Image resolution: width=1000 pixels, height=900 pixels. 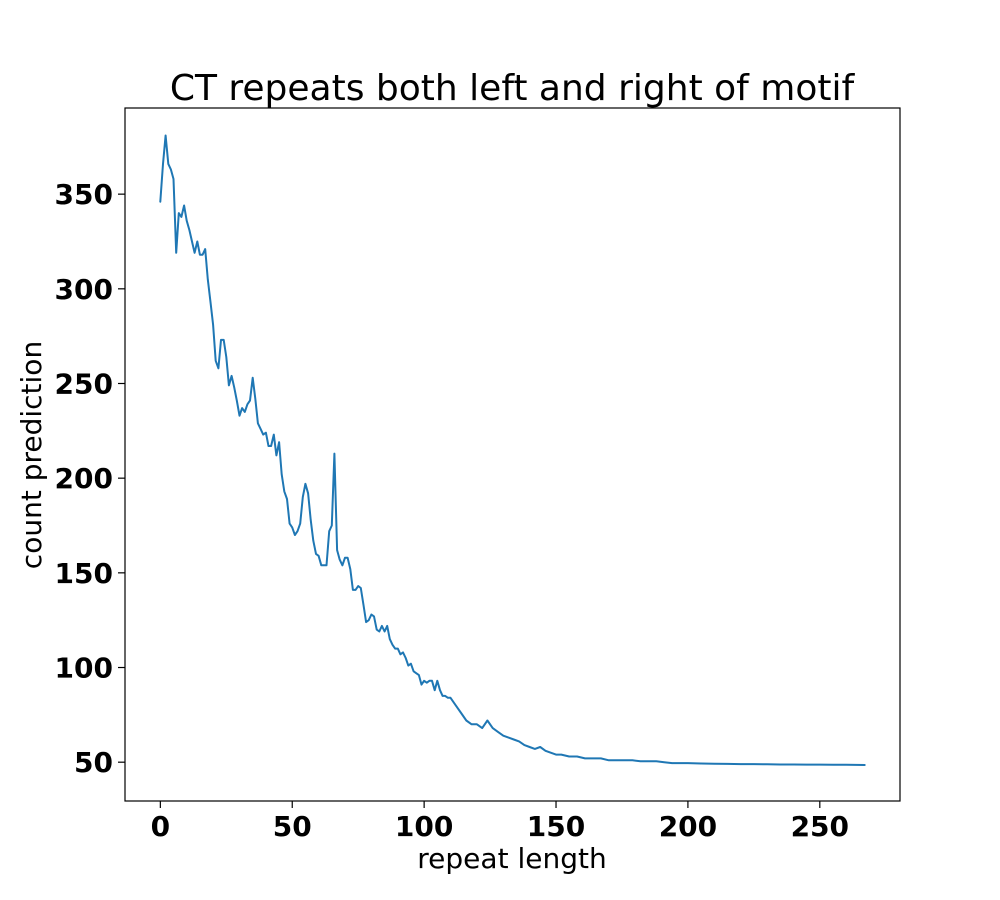 I want to click on y-tick-label: 50, so click(x=93, y=762).